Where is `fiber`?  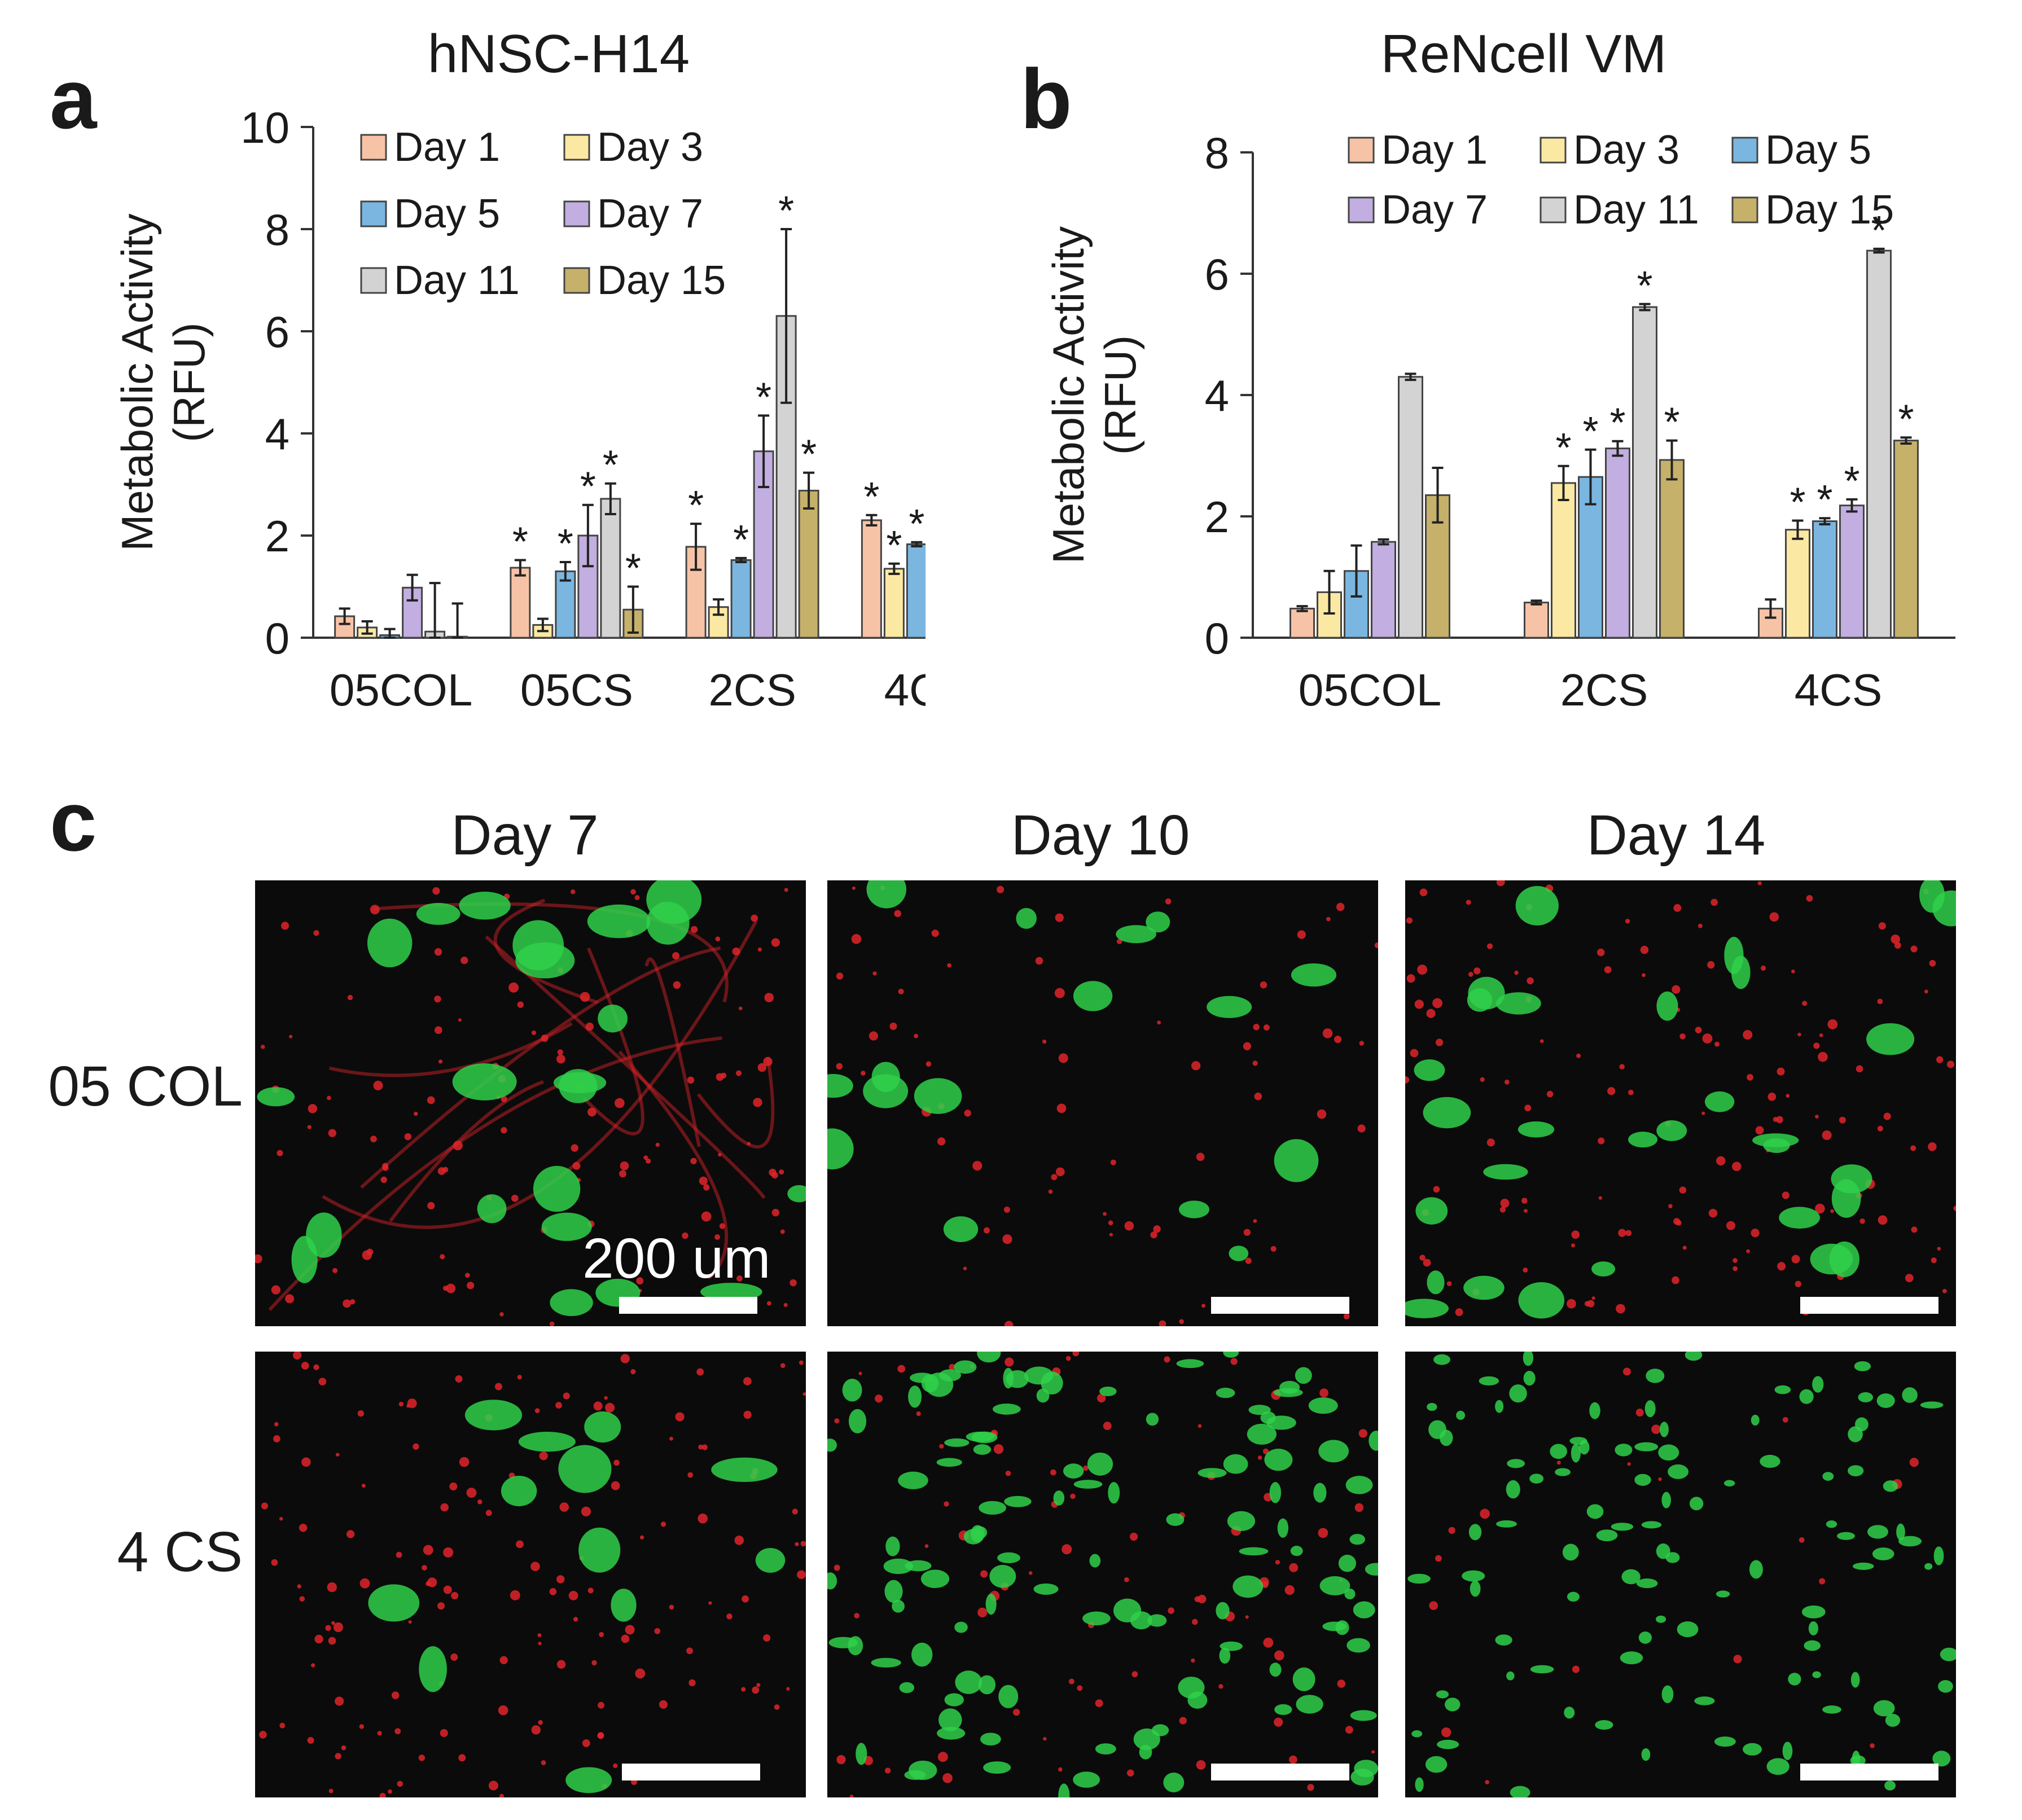 fiber is located at coordinates (673, 1165).